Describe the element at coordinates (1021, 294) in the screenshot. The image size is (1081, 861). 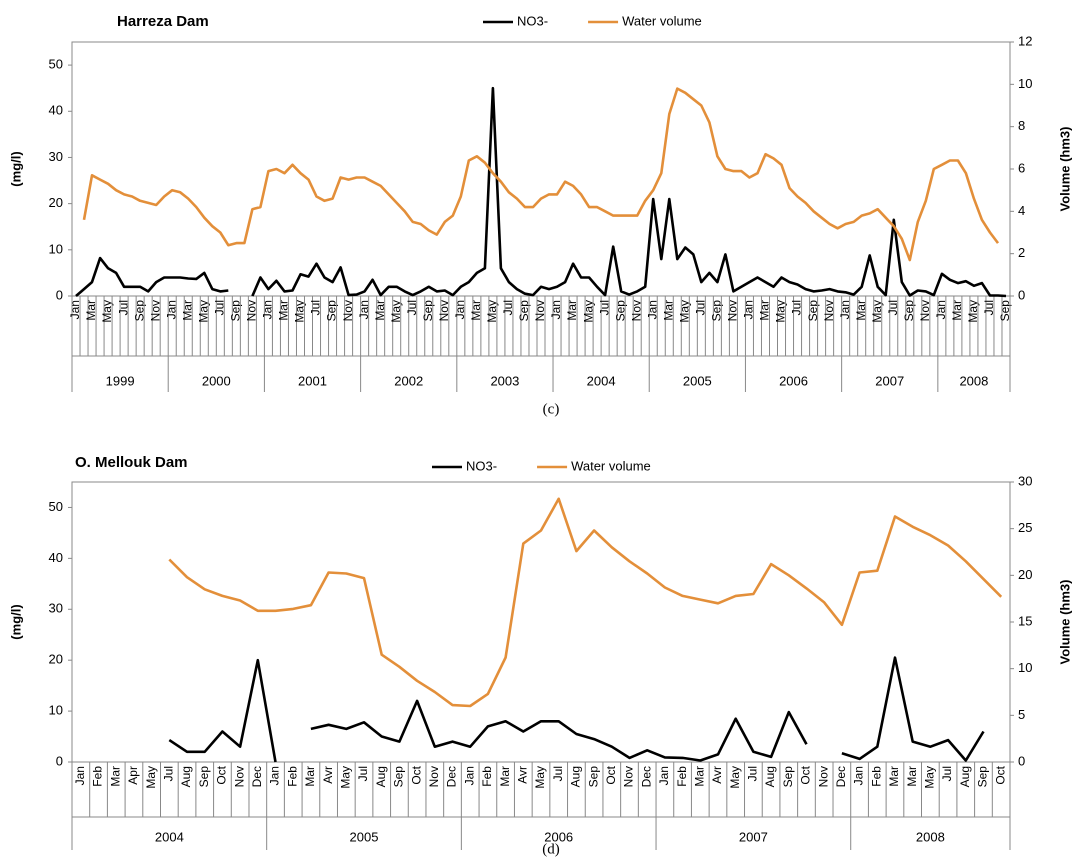
I see `y2-tick-label: 0` at that location.